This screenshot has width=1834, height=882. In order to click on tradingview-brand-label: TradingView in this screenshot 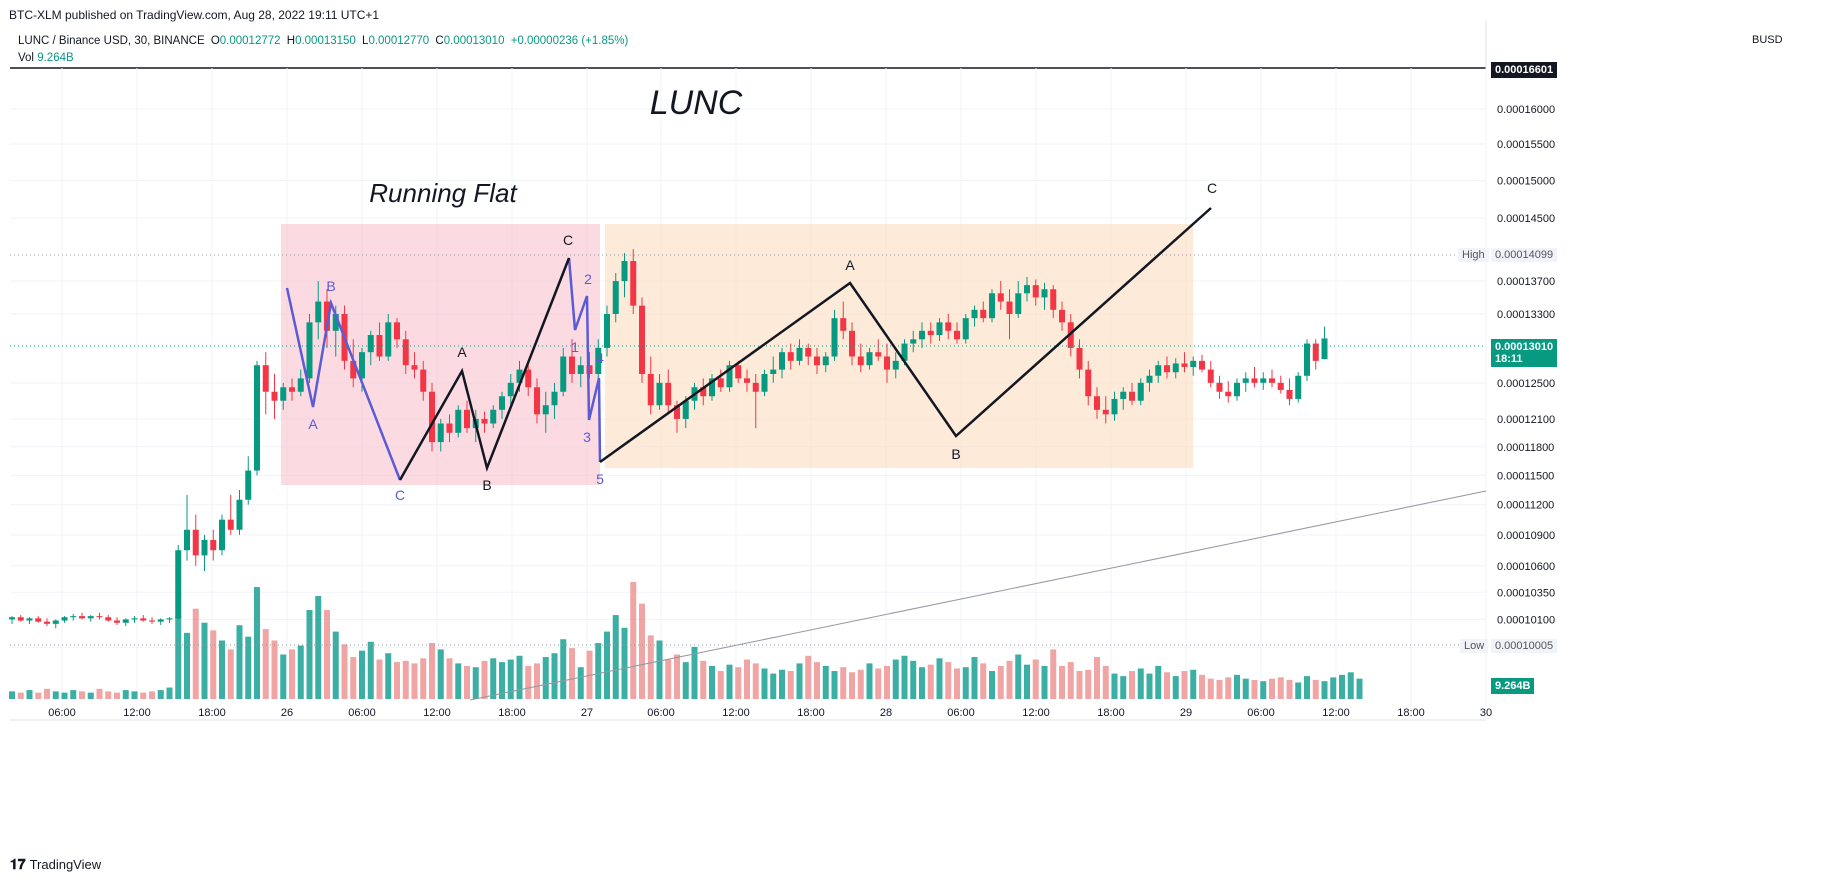, I will do `click(65, 864)`.